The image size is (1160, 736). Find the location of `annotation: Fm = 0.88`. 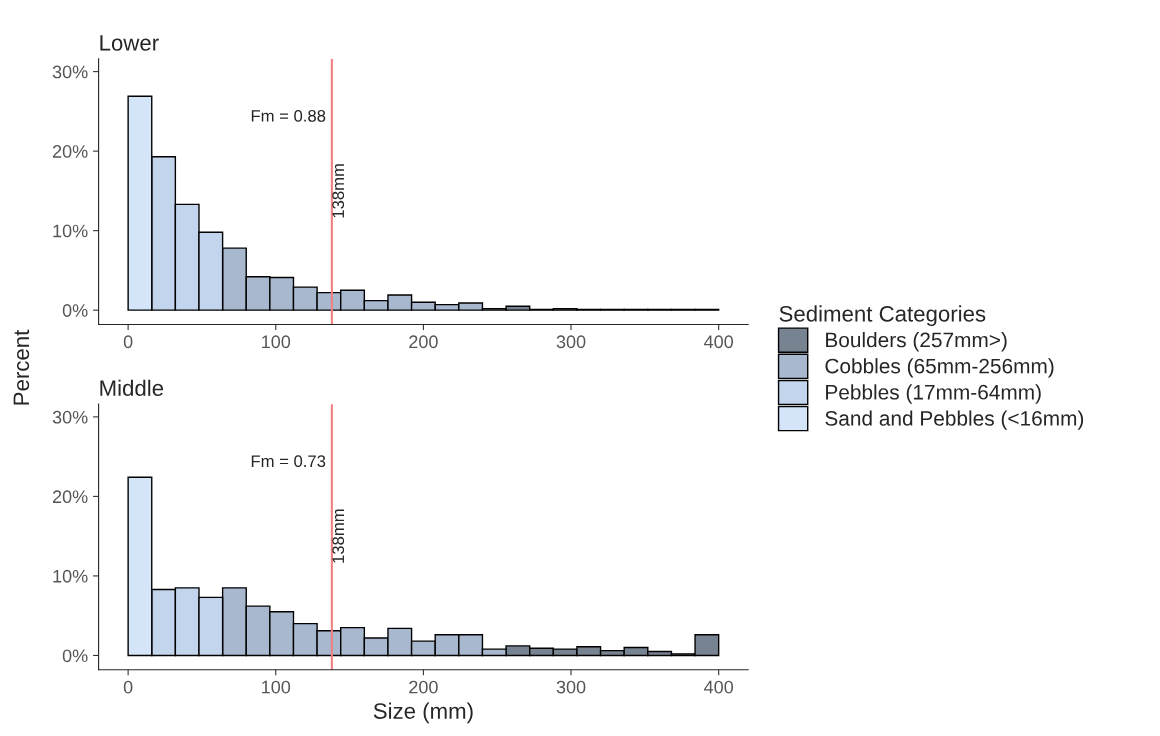

annotation: Fm = 0.88 is located at coordinates (288, 115).